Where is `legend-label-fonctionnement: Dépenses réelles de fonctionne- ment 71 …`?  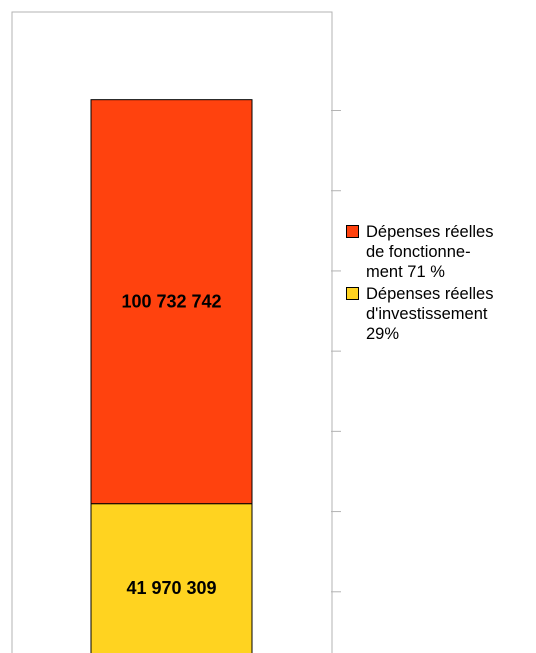 legend-label-fonctionnement: Dépenses réelles de fonctionne- ment 71 … is located at coordinates (449, 252).